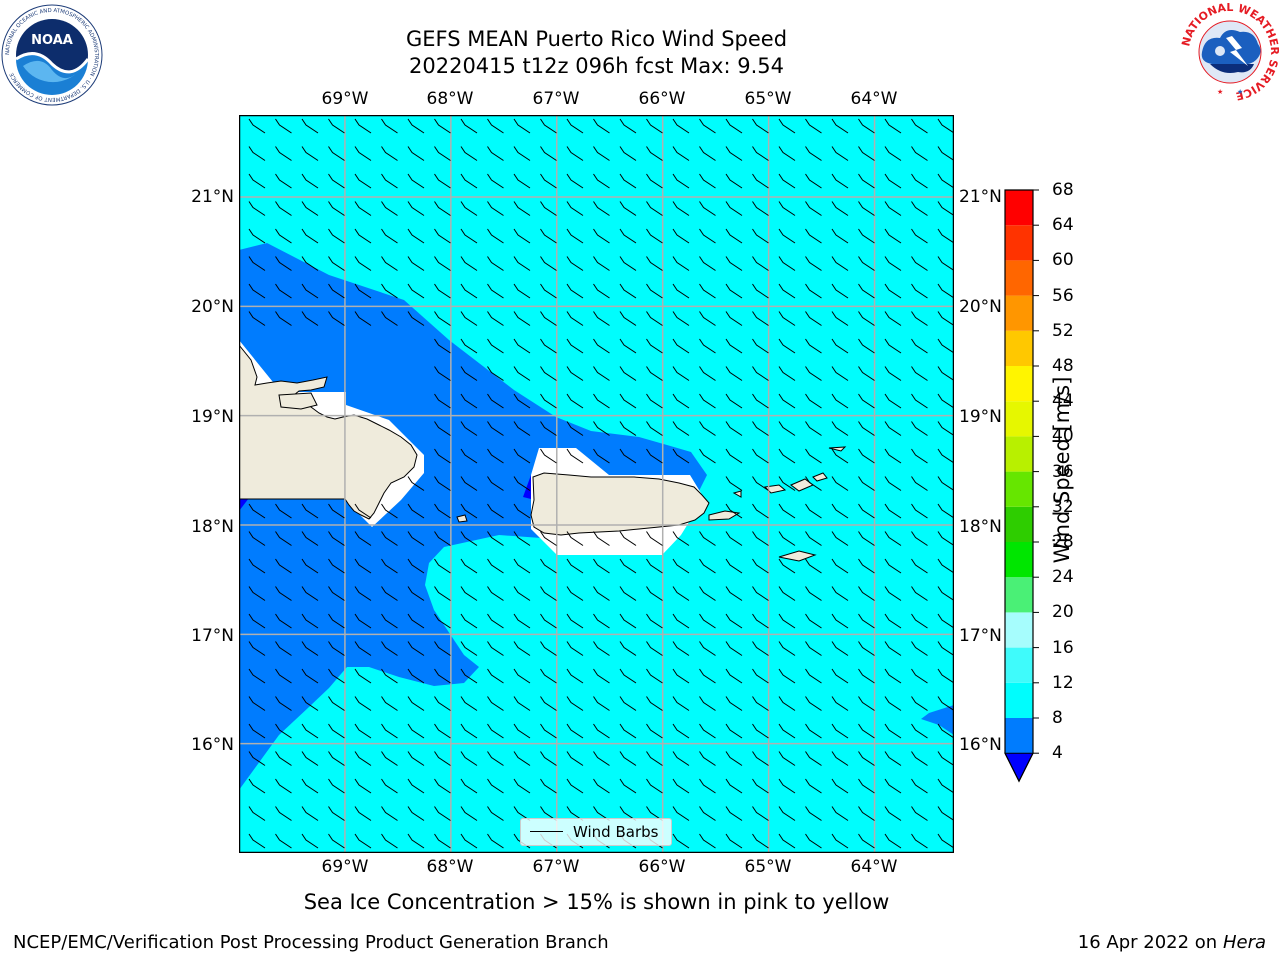  What do you see at coordinates (1057, 753) in the screenshot?
I see `colorbar-tick-label: 4` at bounding box center [1057, 753].